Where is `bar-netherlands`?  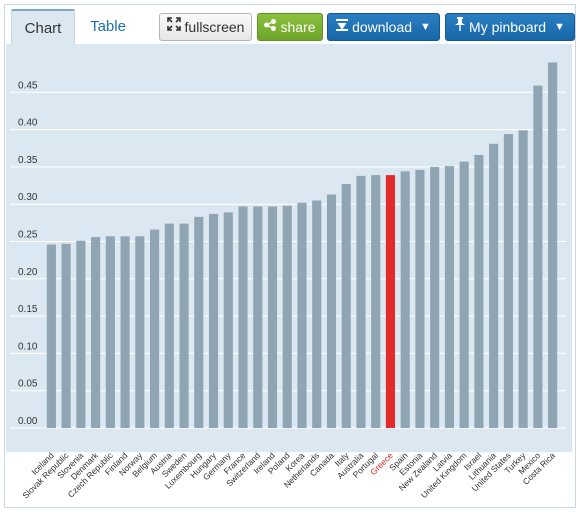
bar-netherlands is located at coordinates (317, 314).